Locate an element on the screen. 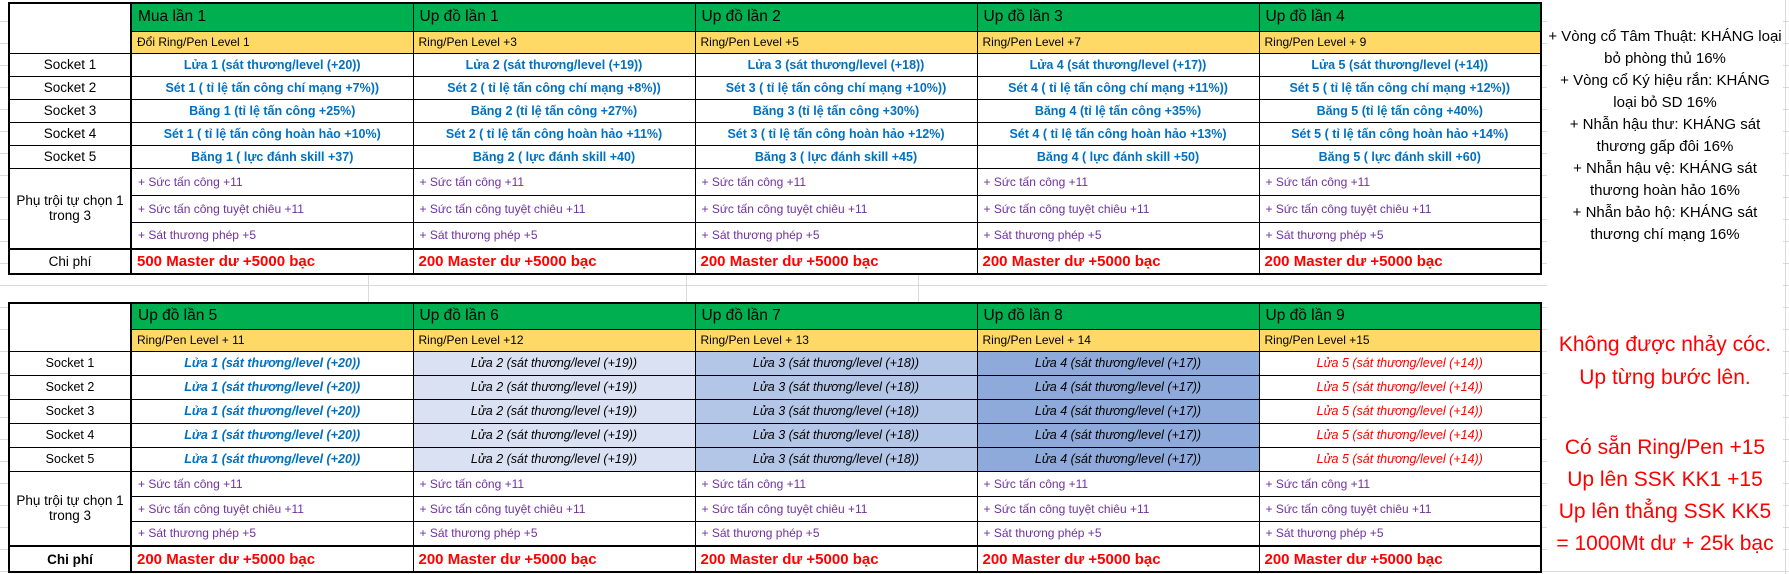  socket-cell: Sét 2 ( tỉ lệ tấn công hoàn hảo +11%) is located at coordinates (554, 133).